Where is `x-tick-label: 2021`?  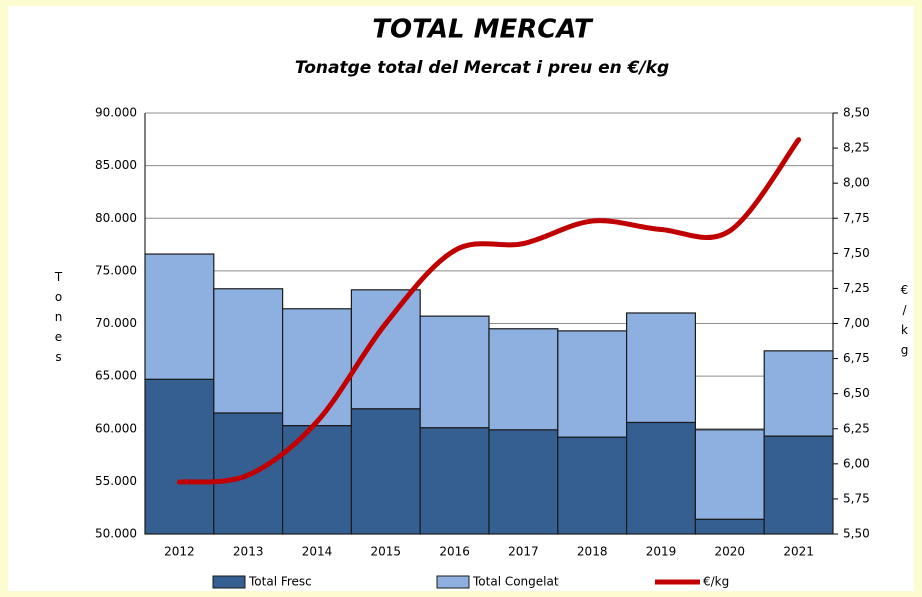
x-tick-label: 2021 is located at coordinates (798, 552).